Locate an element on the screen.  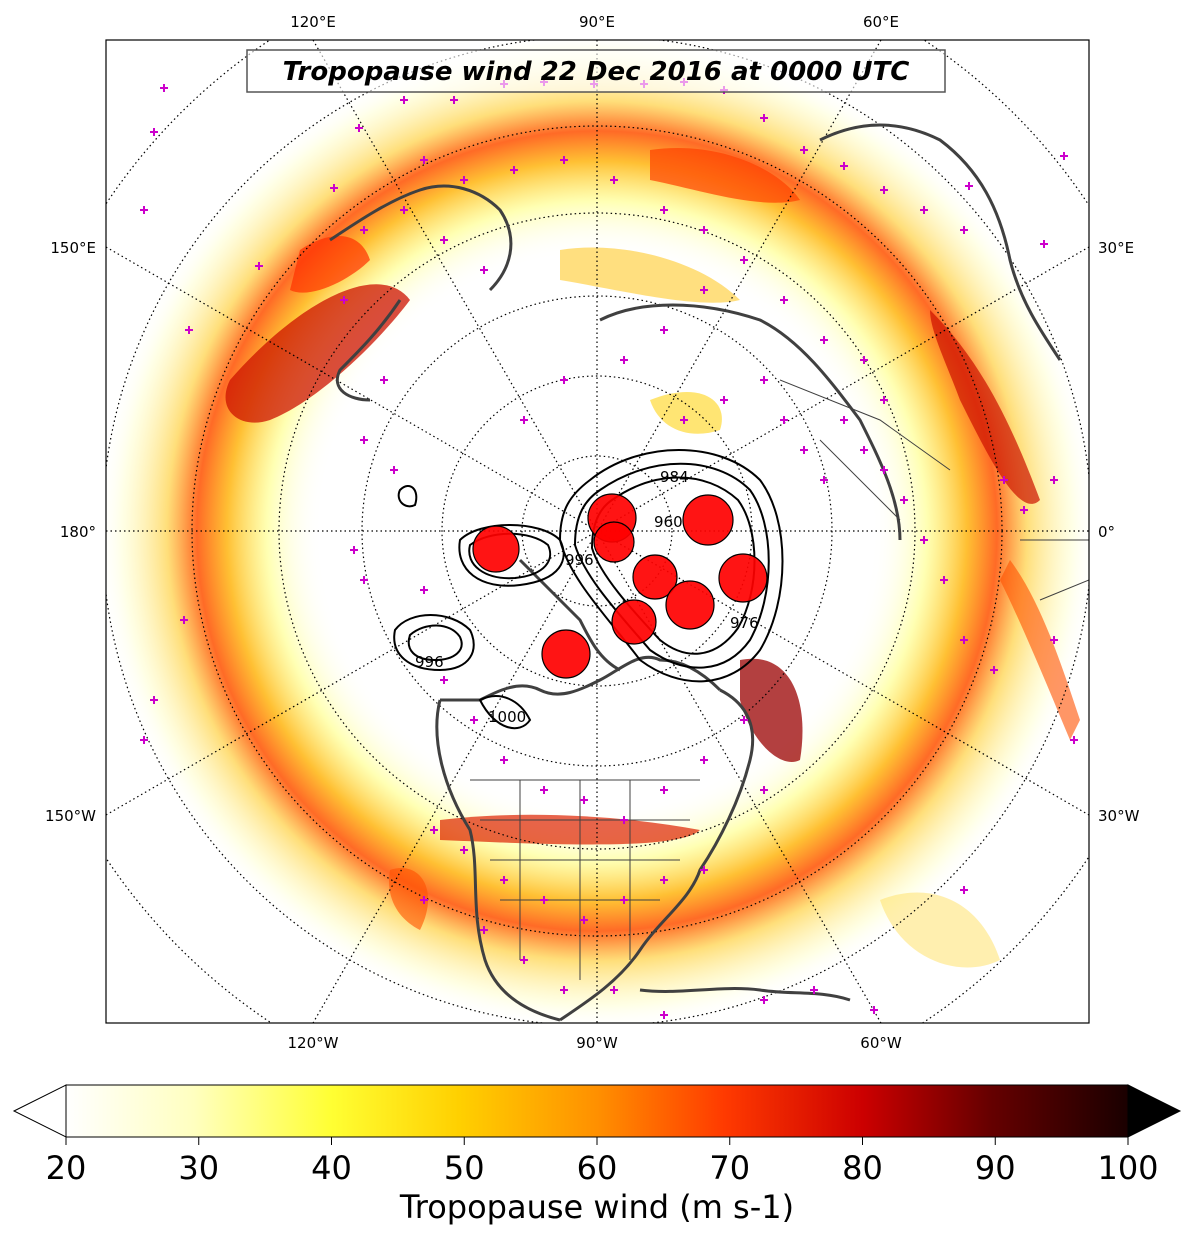
colorbar-tick-label: 100 is located at coordinates (1127, 1168).